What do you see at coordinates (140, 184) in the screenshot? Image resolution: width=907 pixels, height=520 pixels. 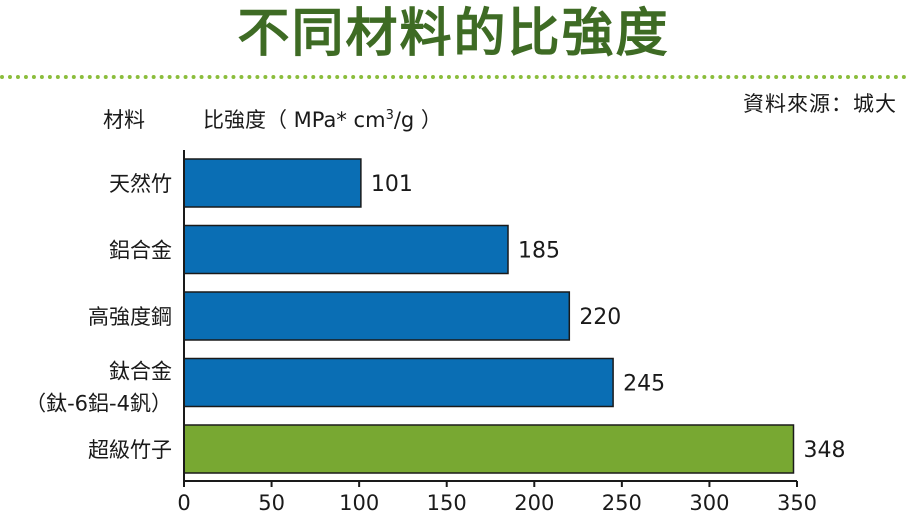 I see `category-label: 天然竹` at bounding box center [140, 184].